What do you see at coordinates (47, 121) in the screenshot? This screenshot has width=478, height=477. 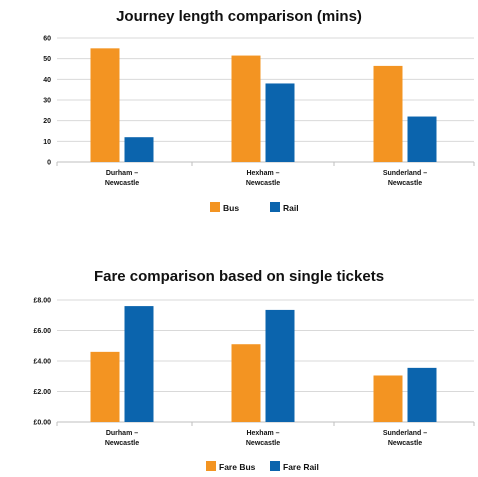 I see `y-tick-label: 20` at bounding box center [47, 121].